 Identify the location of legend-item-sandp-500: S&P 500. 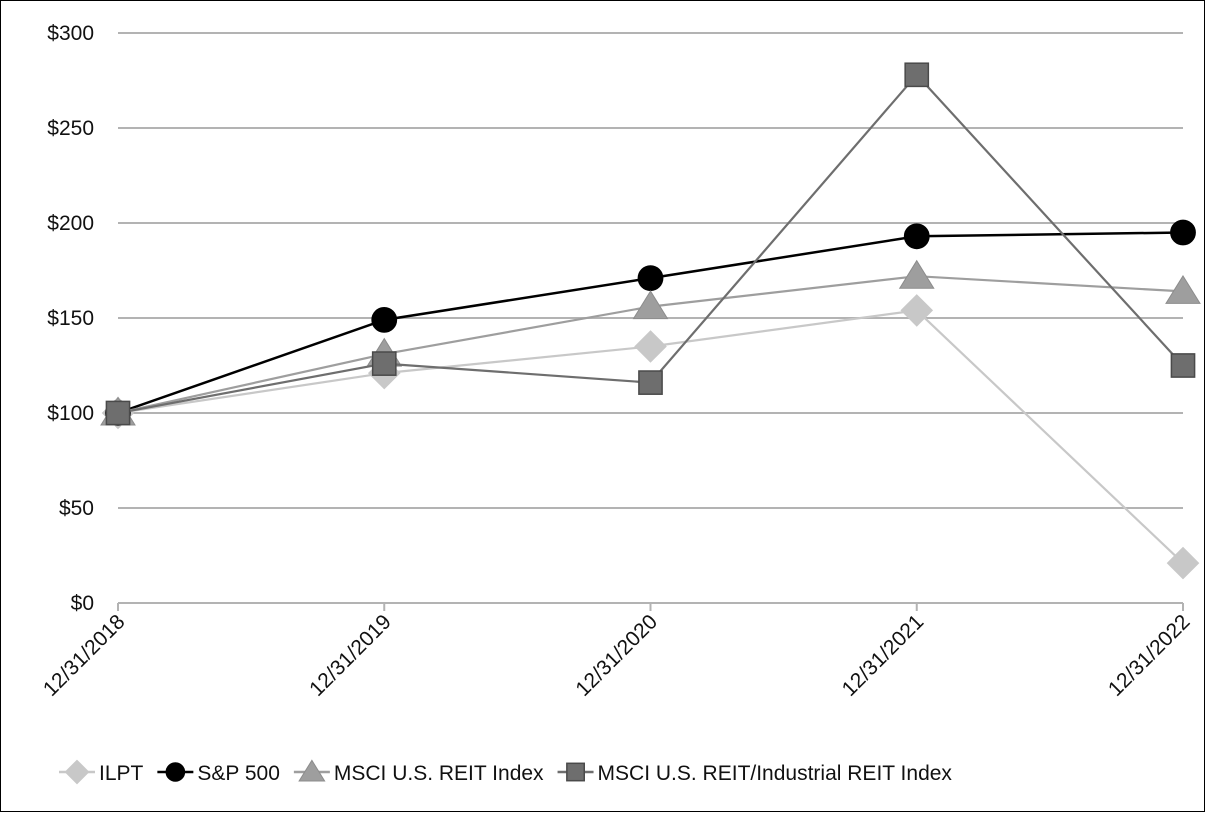
(218, 773).